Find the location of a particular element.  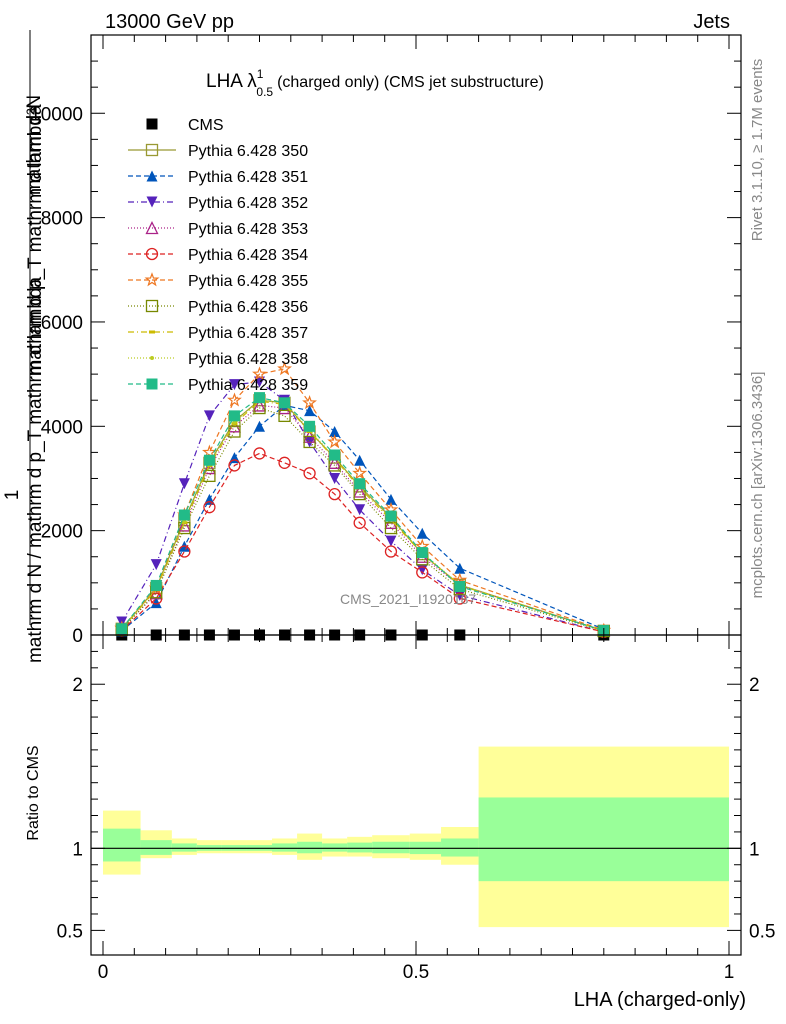

rivet-label: Rivet 3.1.10, ≥ 1.7M events is located at coordinates (757, 150).